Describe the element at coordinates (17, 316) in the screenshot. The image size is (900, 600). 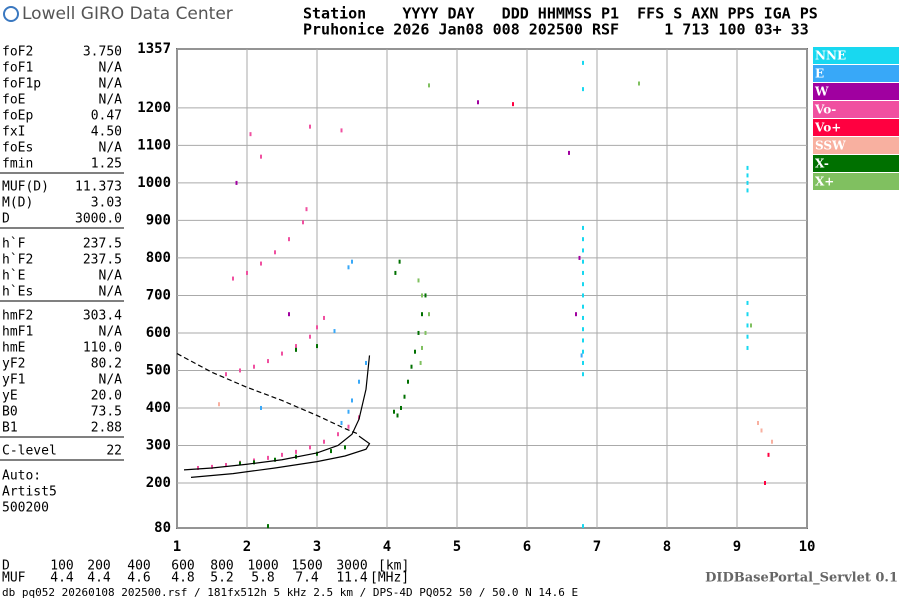
I see `param-name: hmF2` at that location.